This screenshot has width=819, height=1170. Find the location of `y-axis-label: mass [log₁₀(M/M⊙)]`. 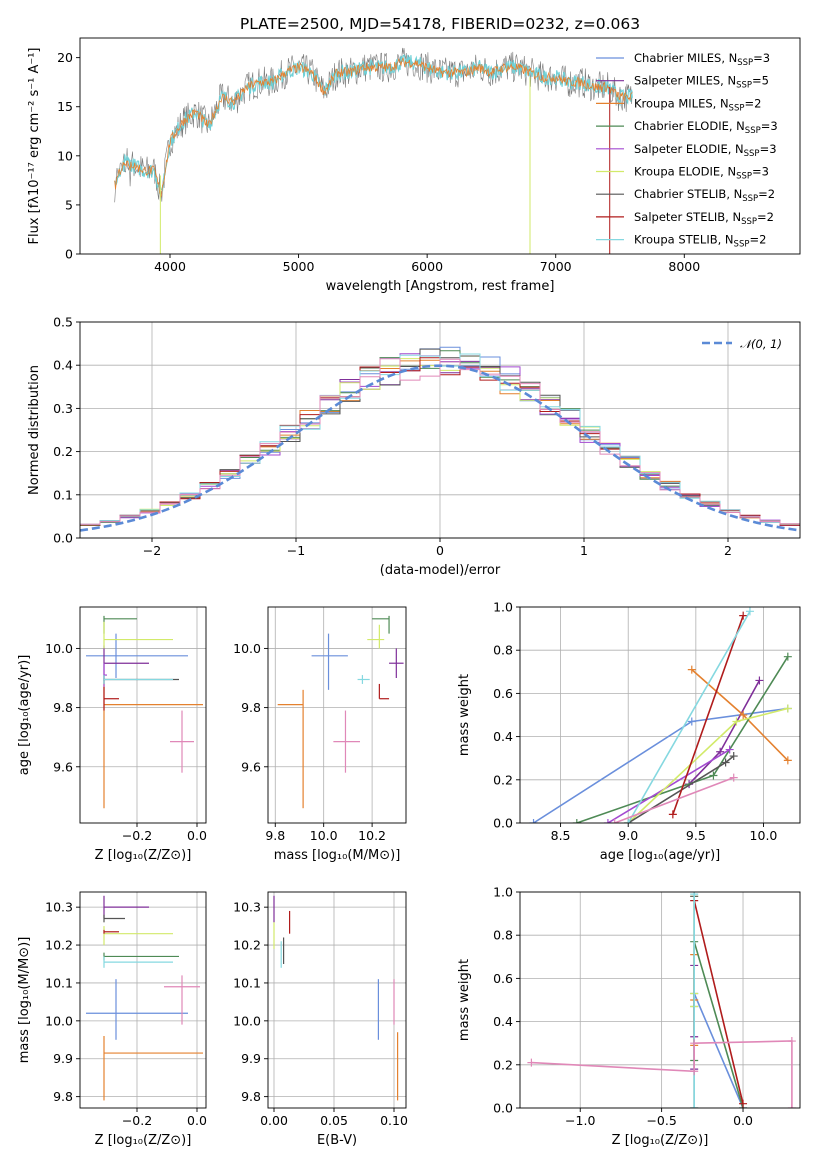

y-axis-label: mass [log₁₀(M/M⊙)] is located at coordinates (24, 1000).